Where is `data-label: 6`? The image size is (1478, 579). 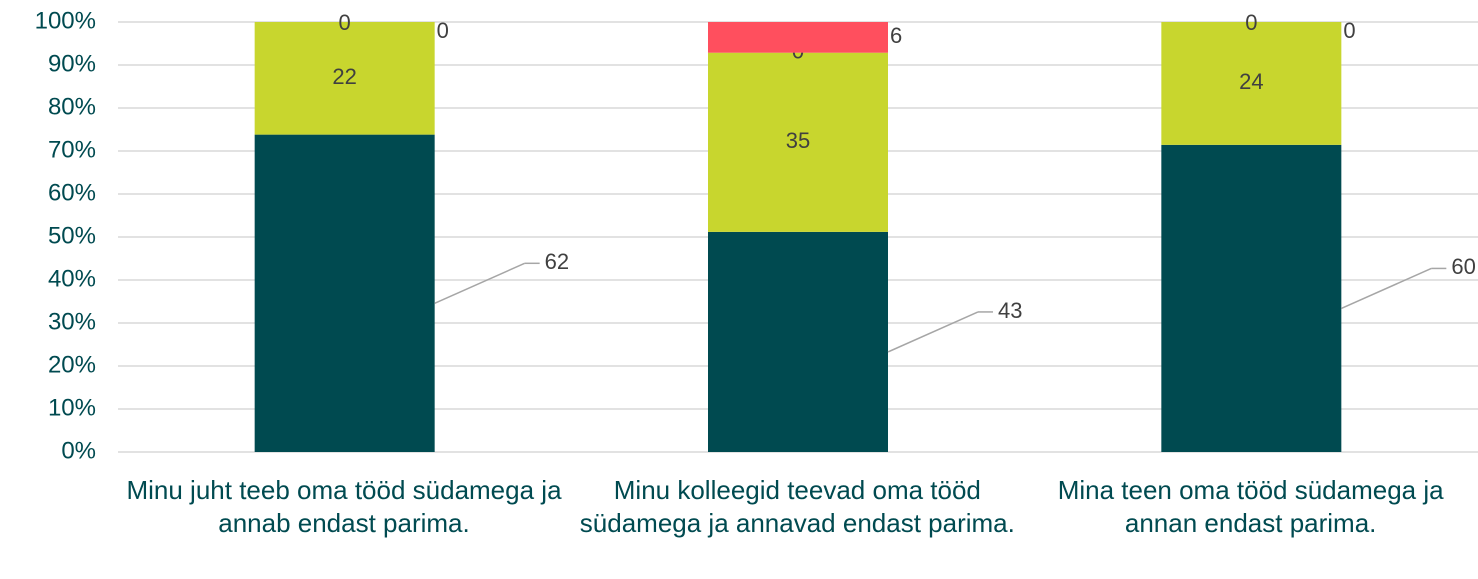
data-label: 6 is located at coordinates (896, 35).